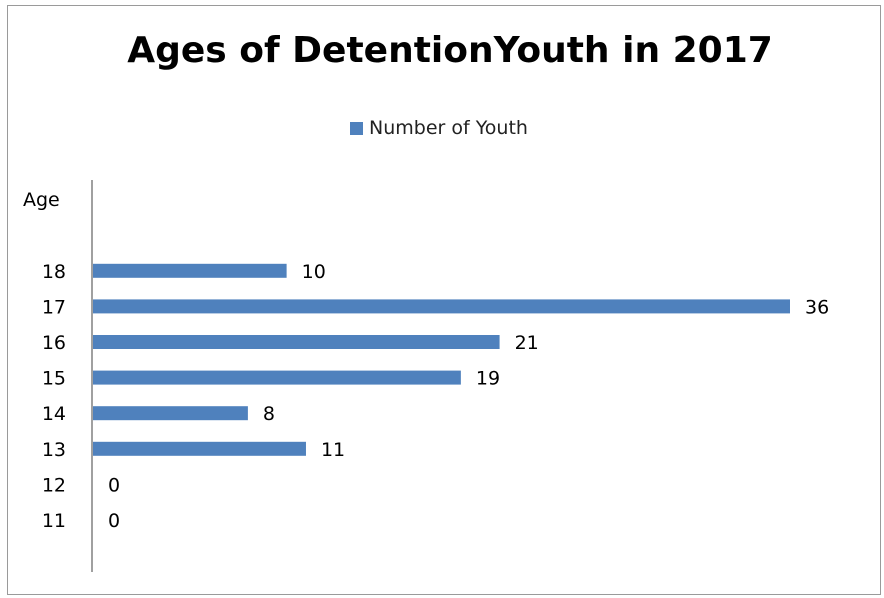  I want to click on data-label: 8, so click(269, 414).